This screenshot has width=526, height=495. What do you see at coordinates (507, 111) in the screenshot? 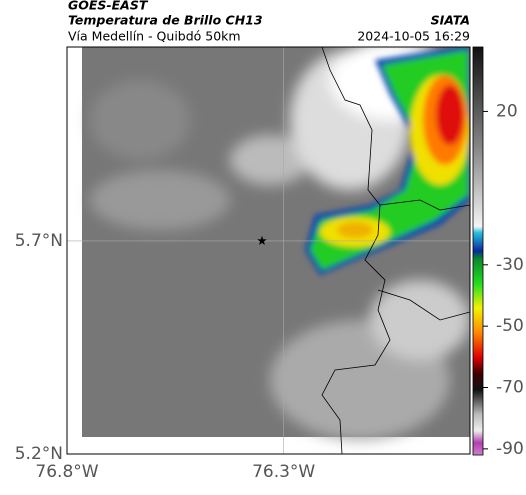
I see `colorbar-tick-label: 20` at bounding box center [507, 111].